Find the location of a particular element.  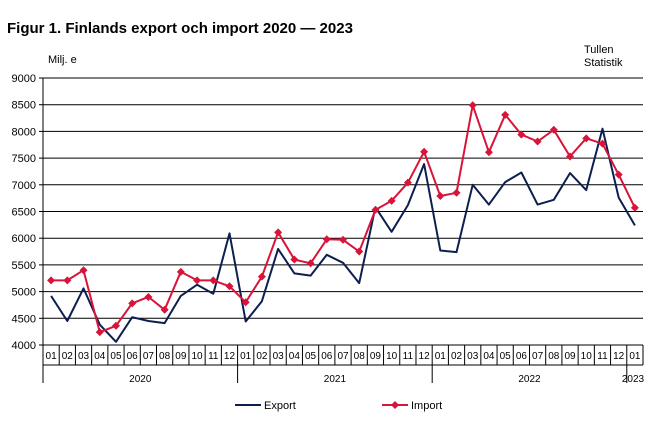

y-axis-unit-label: Milj. e is located at coordinates (62, 60).